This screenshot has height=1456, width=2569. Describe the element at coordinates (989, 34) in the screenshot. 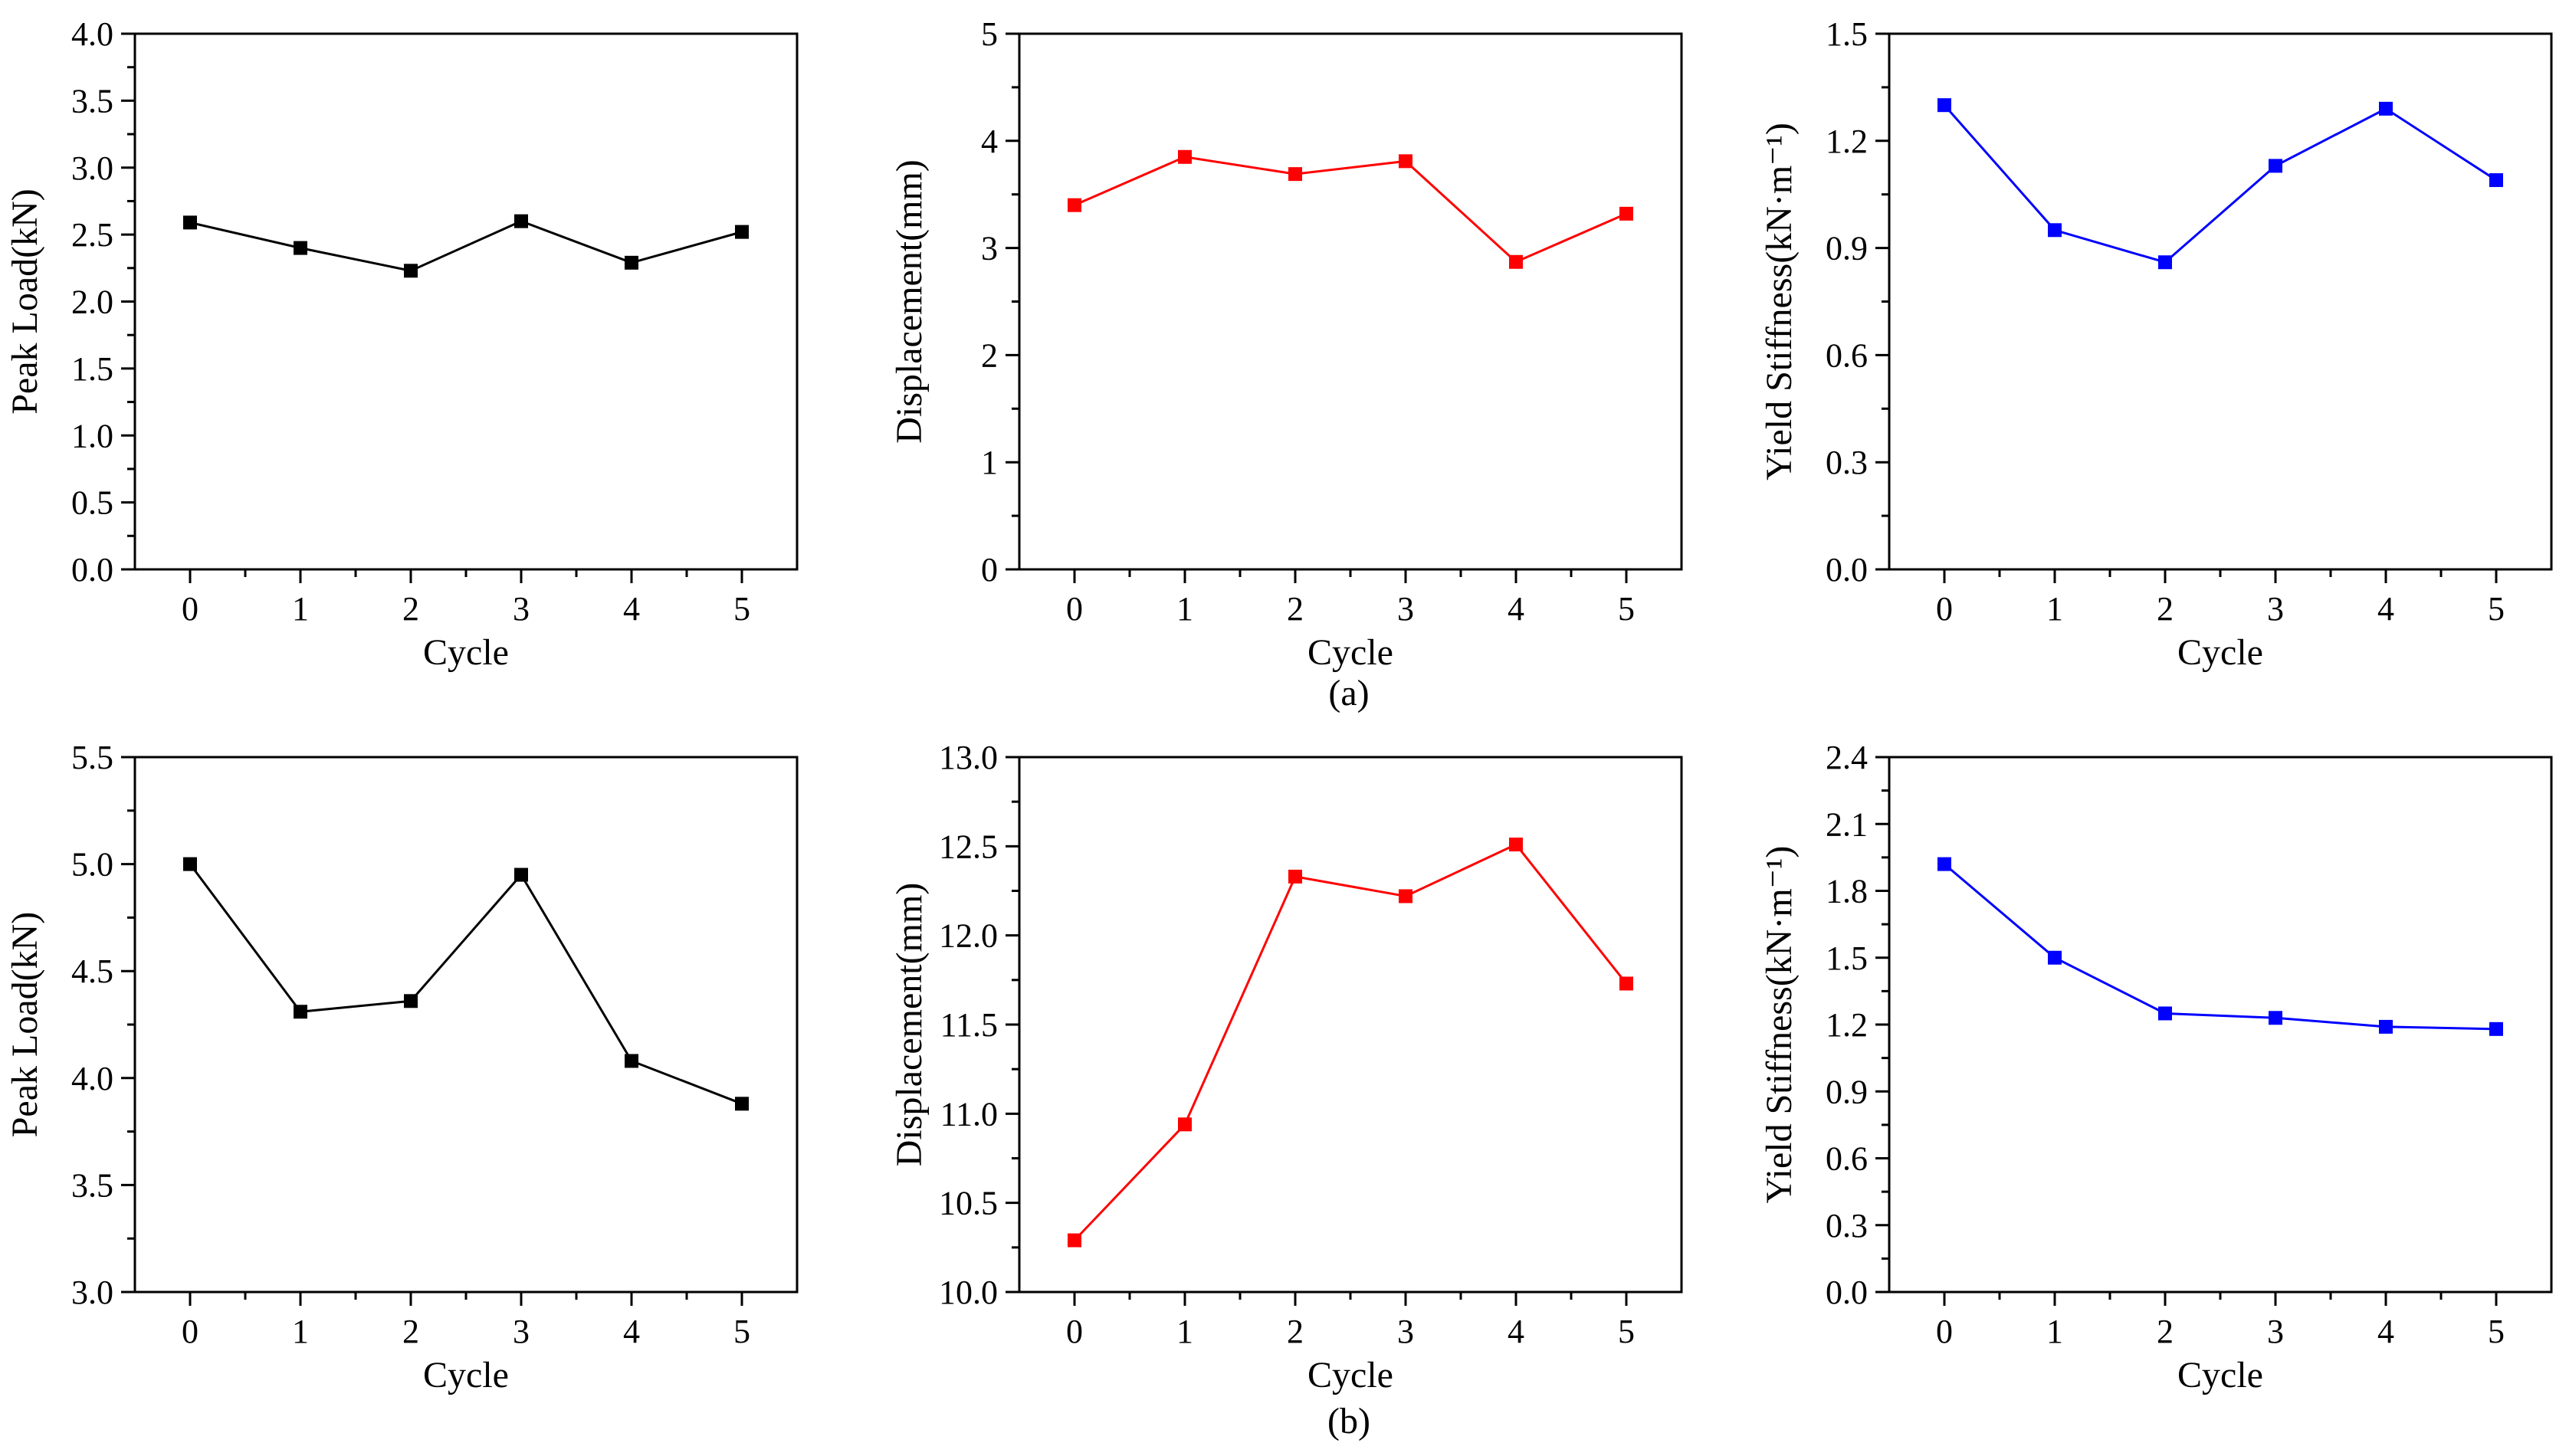

I see `chart2-y-tick-label: 5` at that location.